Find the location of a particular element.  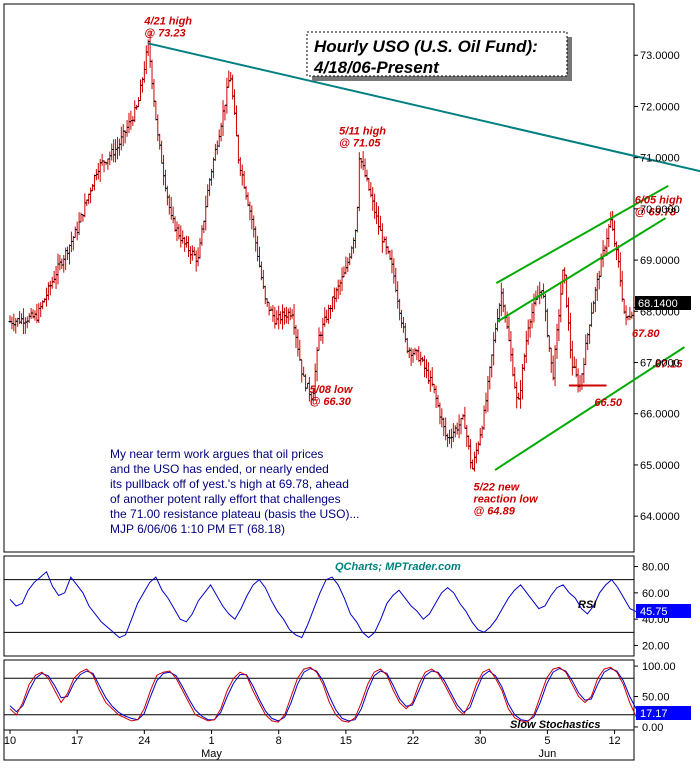

price-annotation: @ 64.89 is located at coordinates (495, 512).